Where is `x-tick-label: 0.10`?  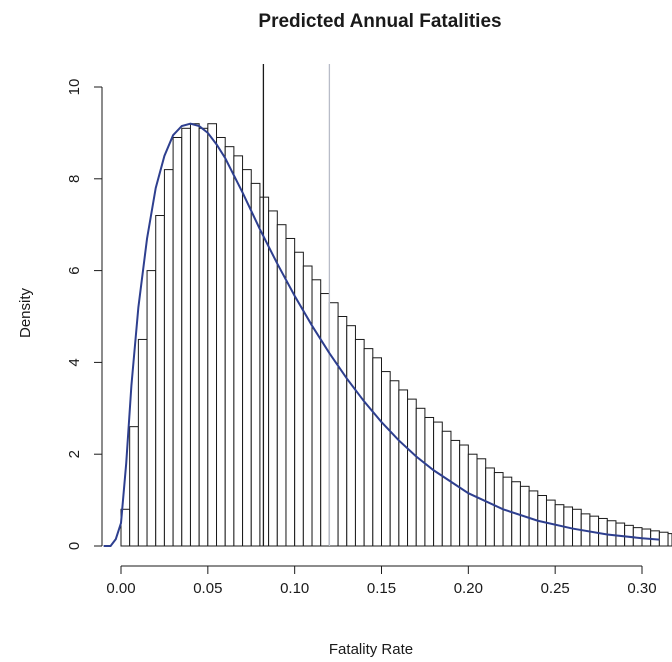 x-tick-label: 0.10 is located at coordinates (294, 588).